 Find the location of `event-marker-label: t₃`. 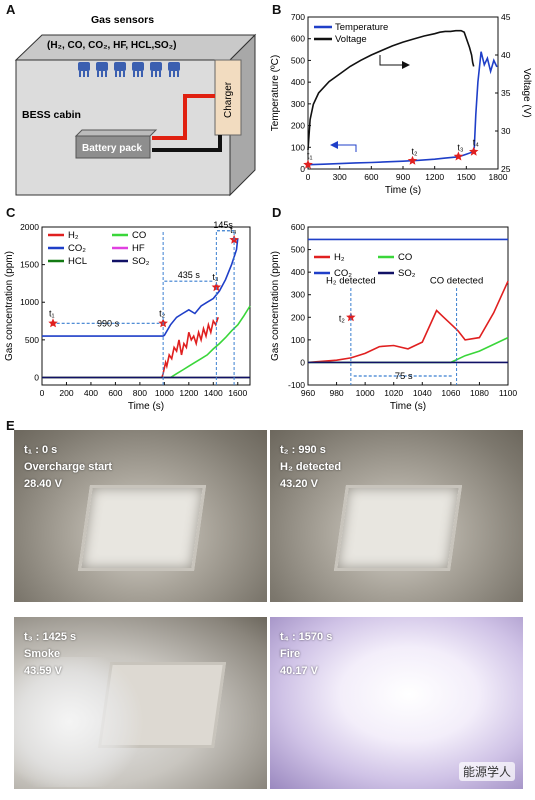

event-marker-label: t₃ is located at coordinates (460, 147).